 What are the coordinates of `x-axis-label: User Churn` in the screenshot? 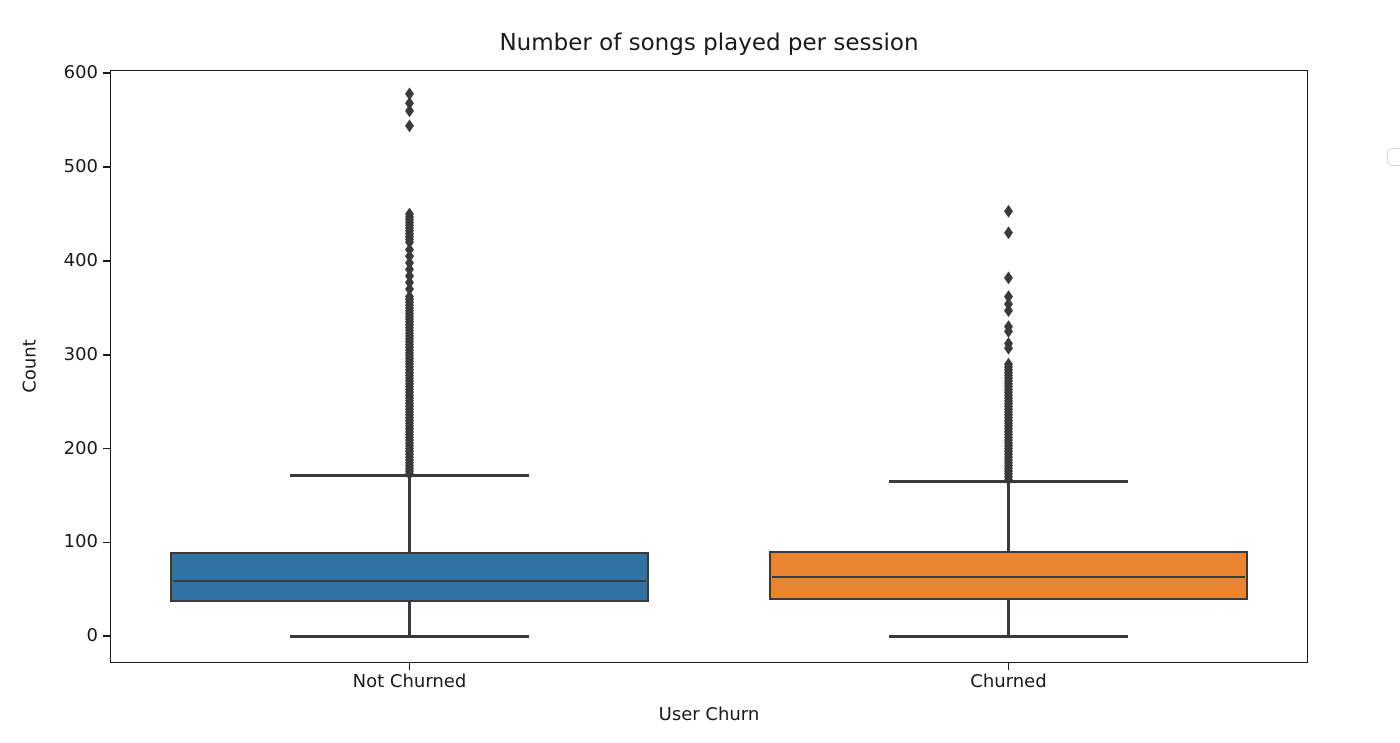 It's located at (709, 714).